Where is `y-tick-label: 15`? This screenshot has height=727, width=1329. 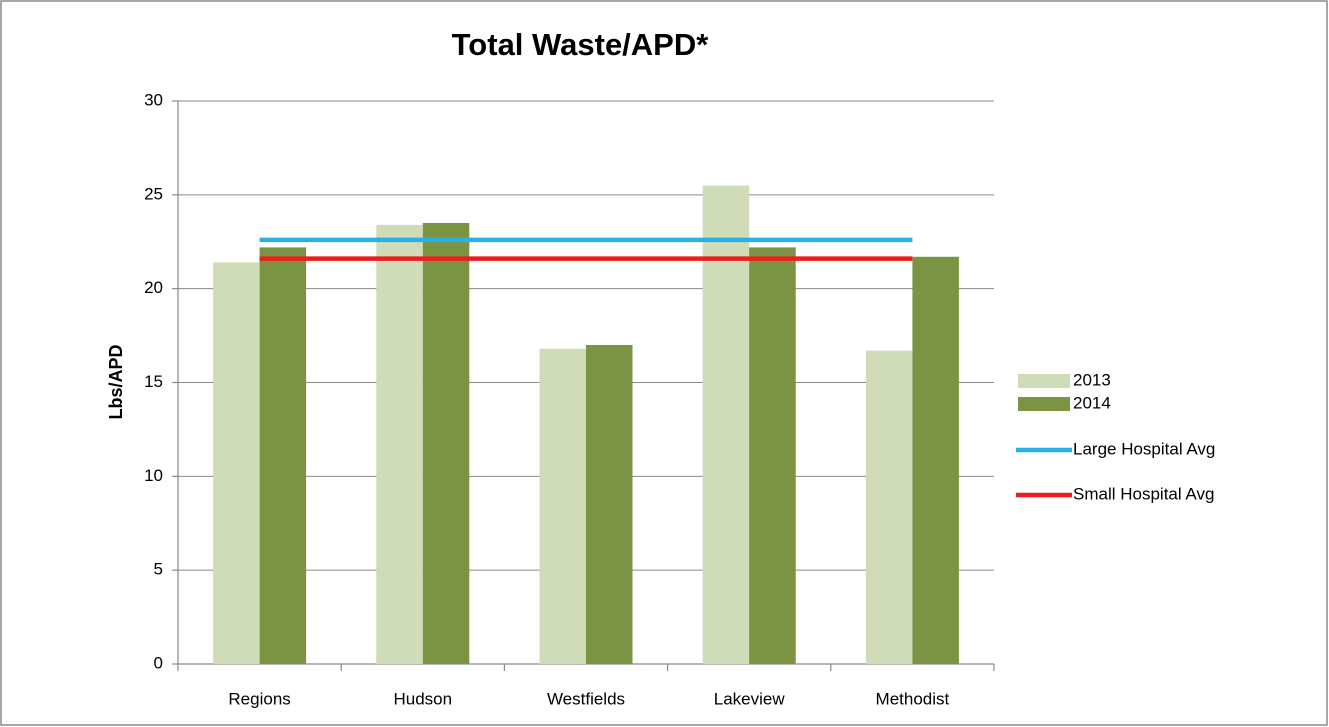 y-tick-label: 15 is located at coordinates (153, 381).